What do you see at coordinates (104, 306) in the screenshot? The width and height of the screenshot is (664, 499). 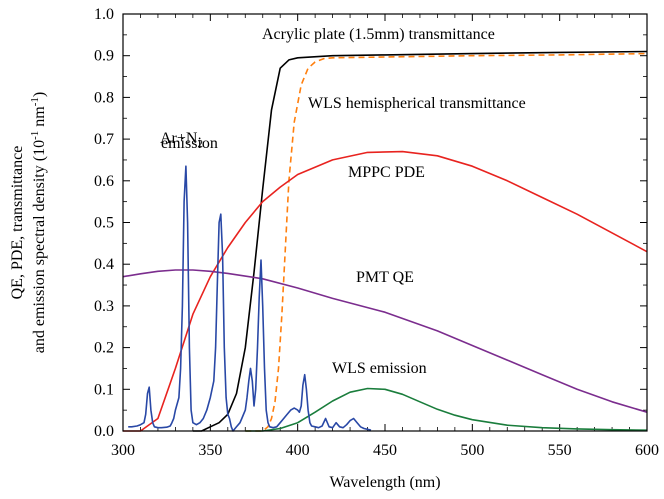 I see `y-tick-label: 0.3` at bounding box center [104, 306].